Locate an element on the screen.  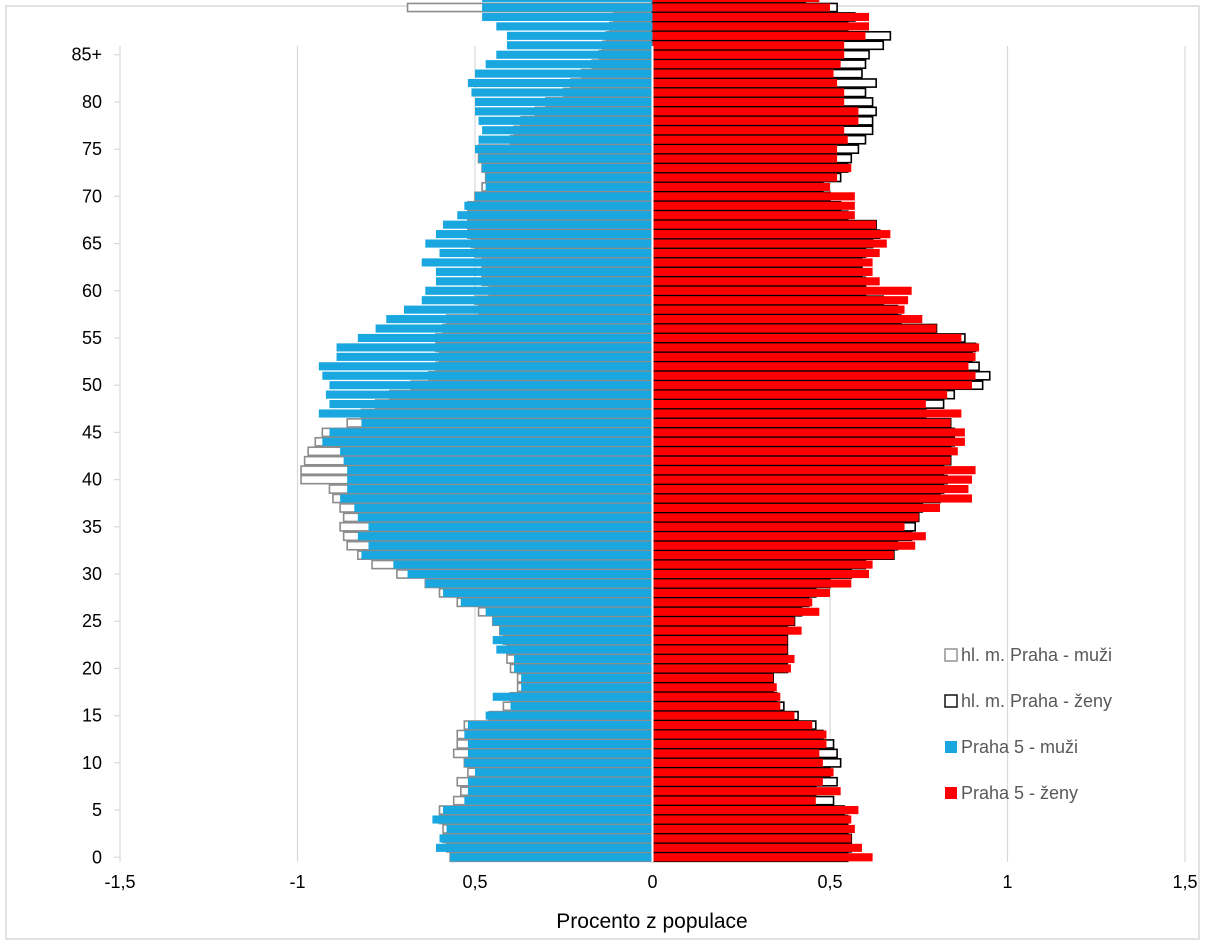
y-tick-label: 45 is located at coordinates (92, 432).